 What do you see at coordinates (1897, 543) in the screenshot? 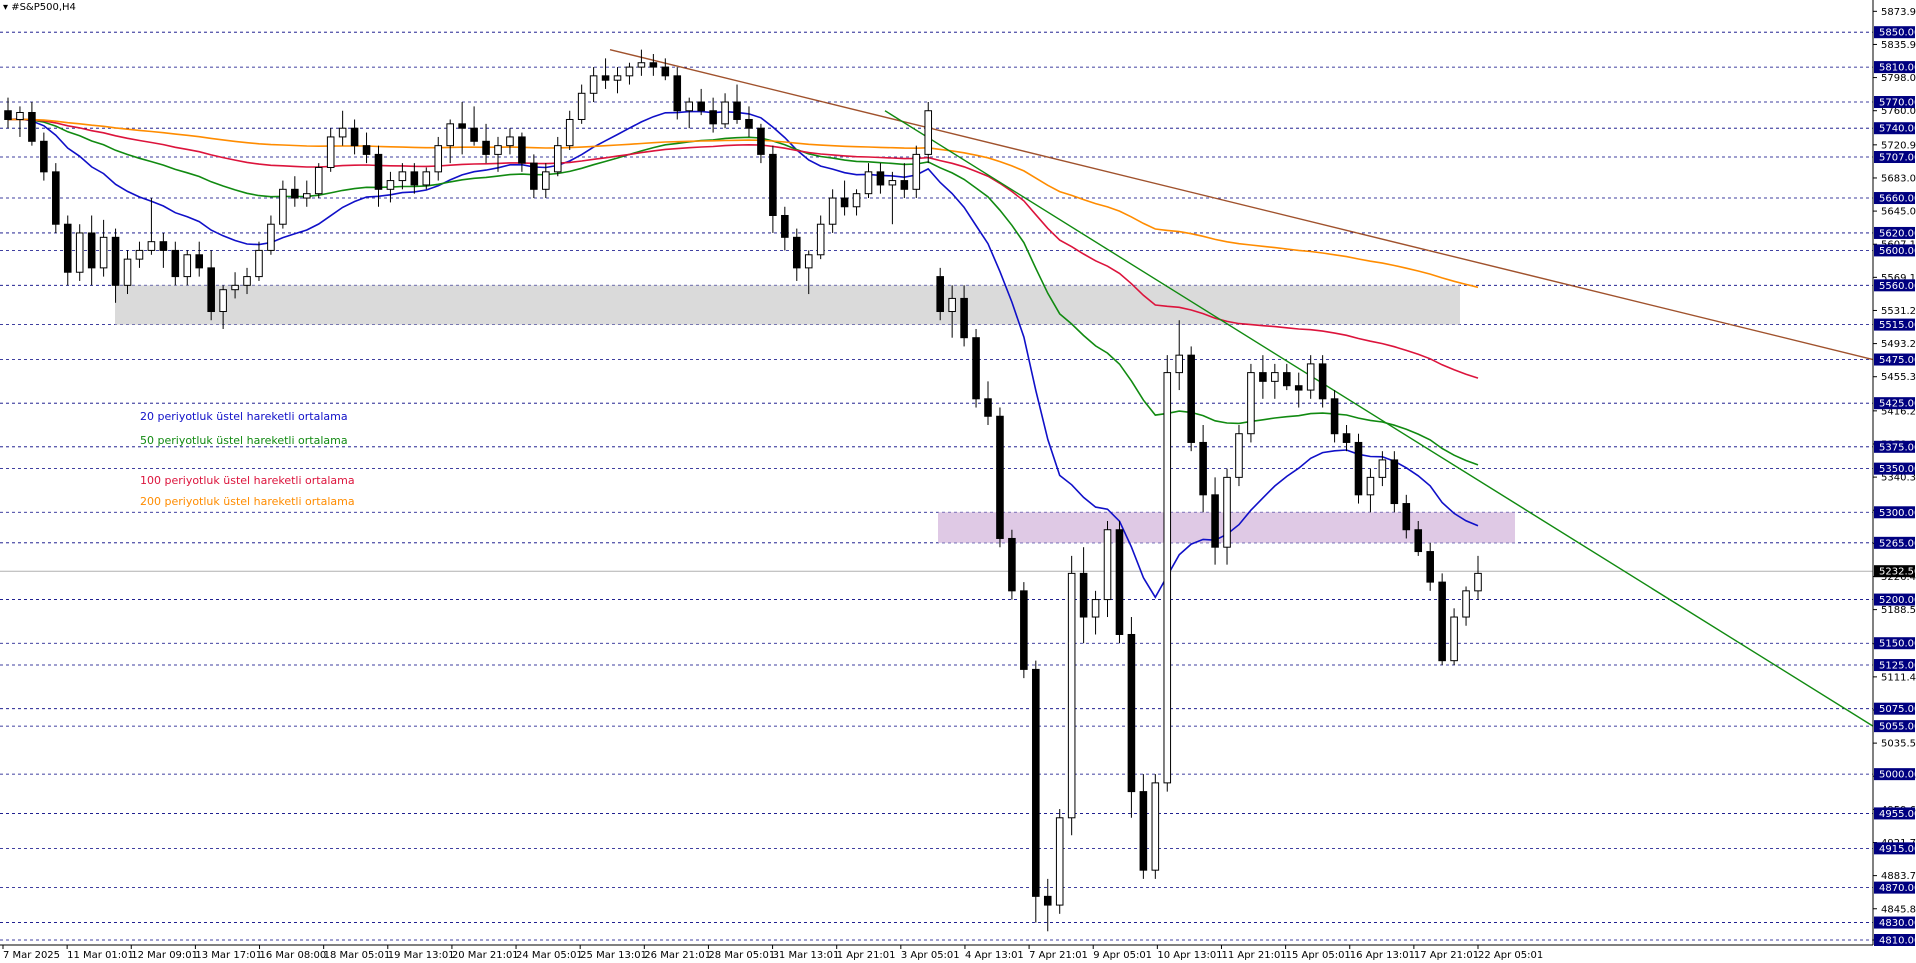
I see `level-label: 5265.00` at bounding box center [1897, 543].